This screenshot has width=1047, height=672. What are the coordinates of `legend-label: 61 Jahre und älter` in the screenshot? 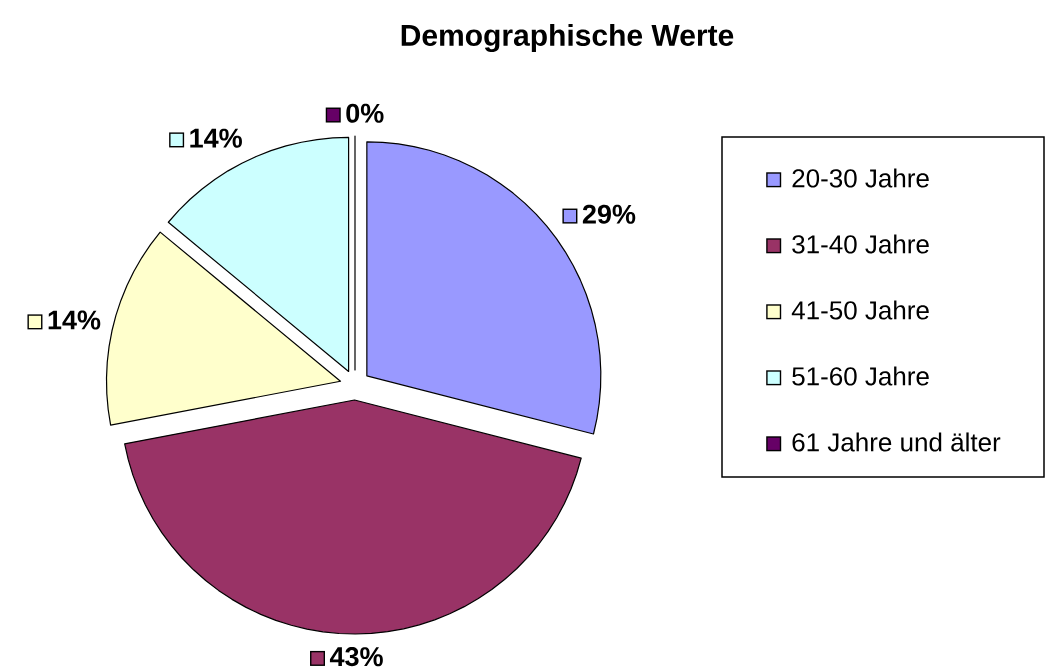 It's located at (896, 442).